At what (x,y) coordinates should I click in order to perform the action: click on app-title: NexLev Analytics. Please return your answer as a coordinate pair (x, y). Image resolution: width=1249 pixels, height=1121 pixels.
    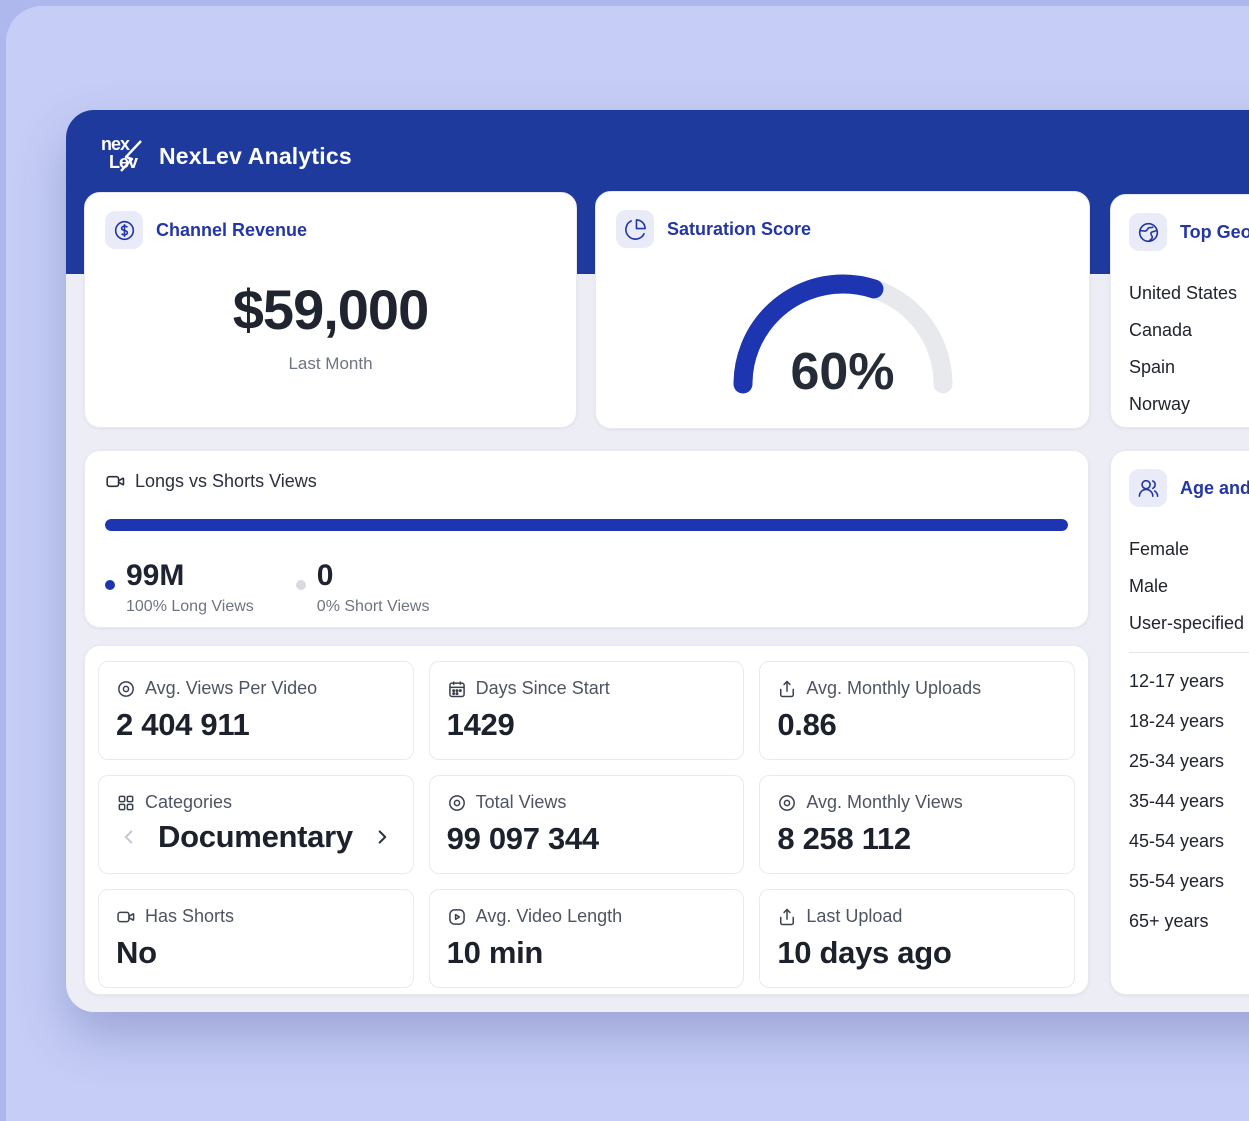
    Looking at the image, I should click on (255, 155).